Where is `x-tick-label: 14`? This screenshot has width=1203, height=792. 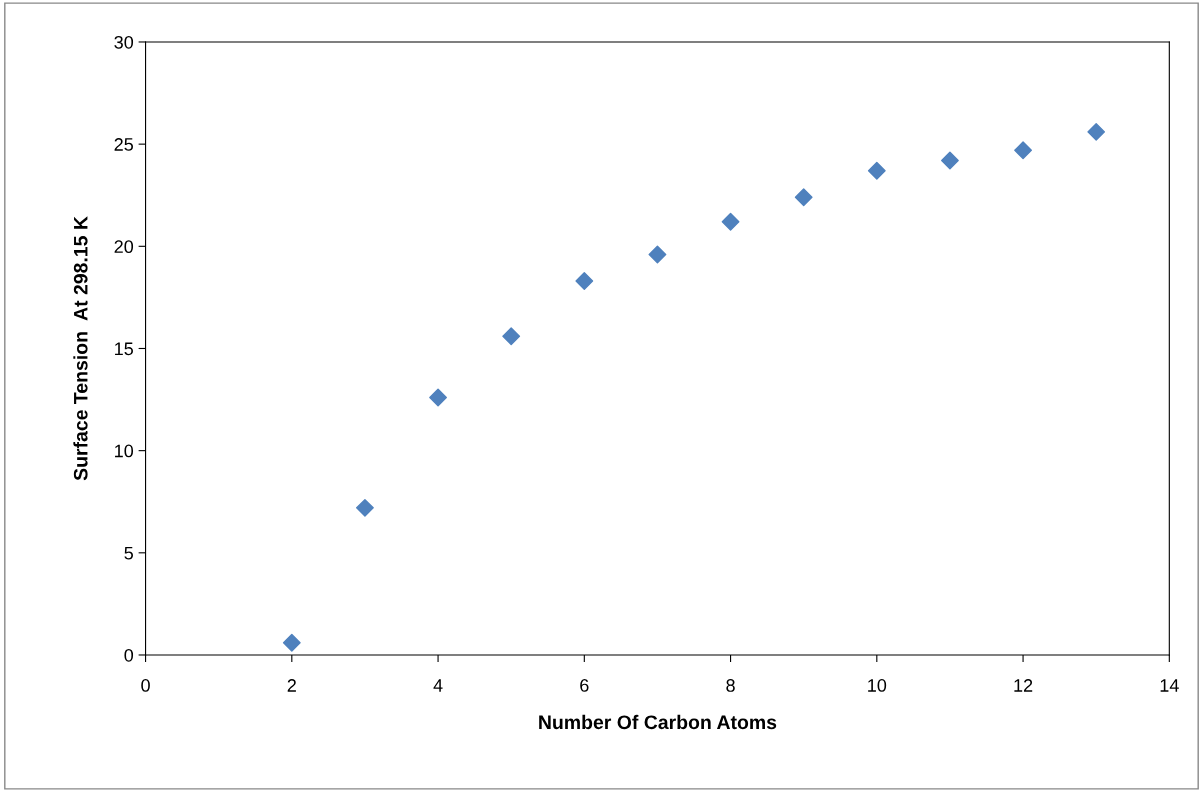
x-tick-label: 14 is located at coordinates (1169, 685).